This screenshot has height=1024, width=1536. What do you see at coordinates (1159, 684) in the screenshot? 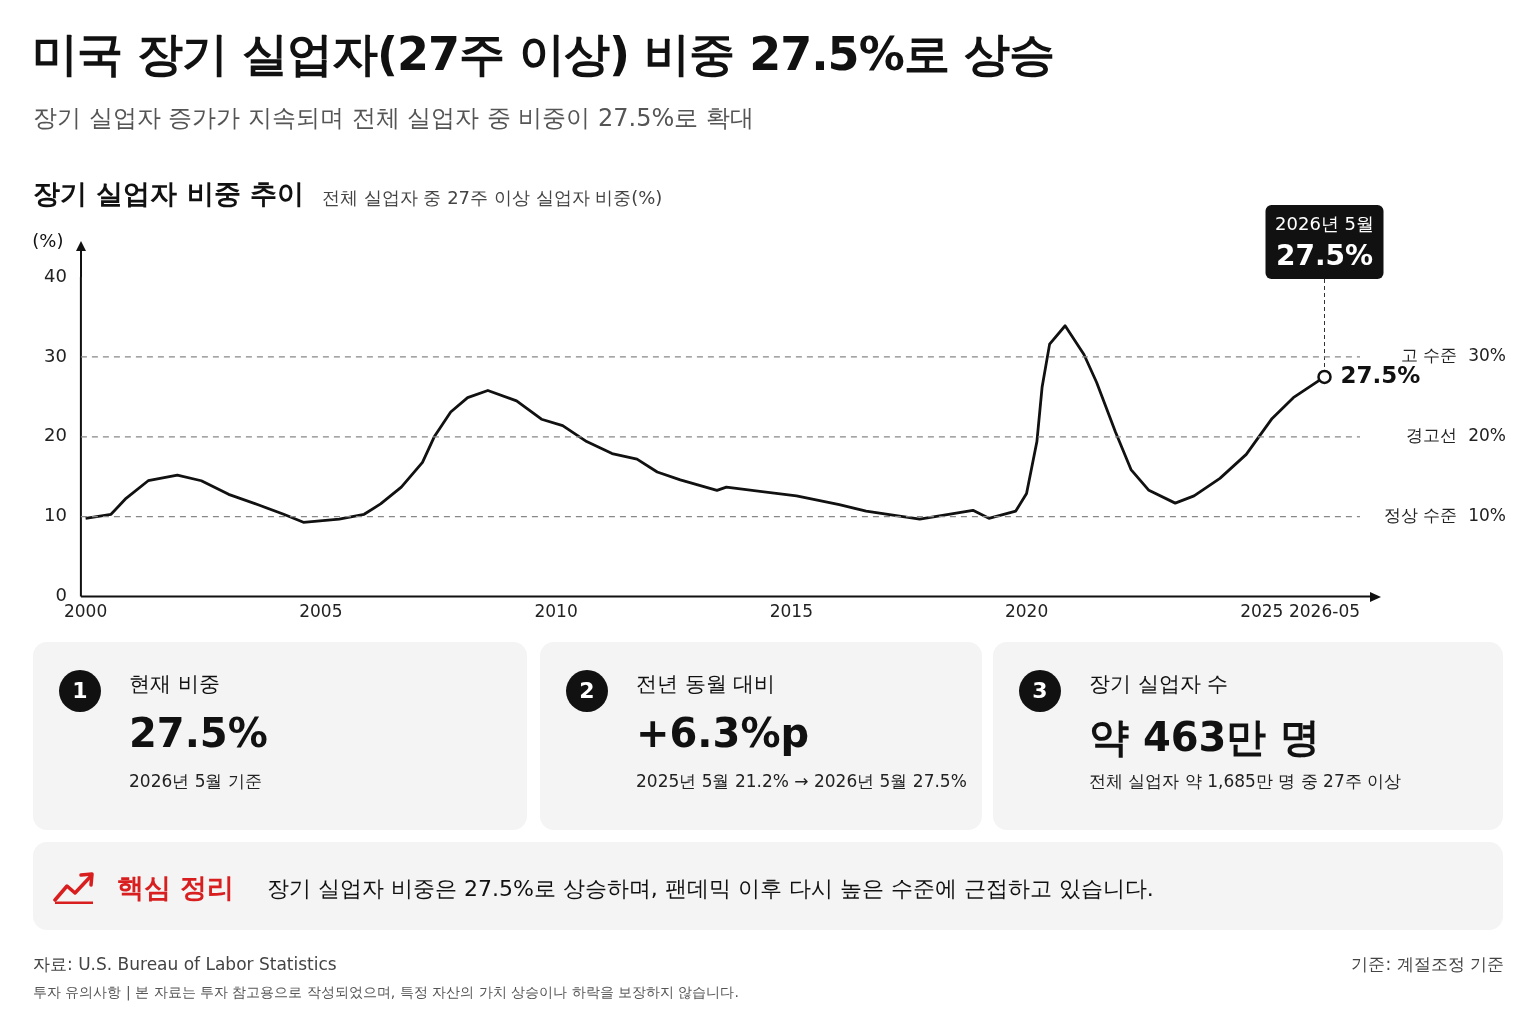
I see `text: 장기 실업자 수` at bounding box center [1159, 684].